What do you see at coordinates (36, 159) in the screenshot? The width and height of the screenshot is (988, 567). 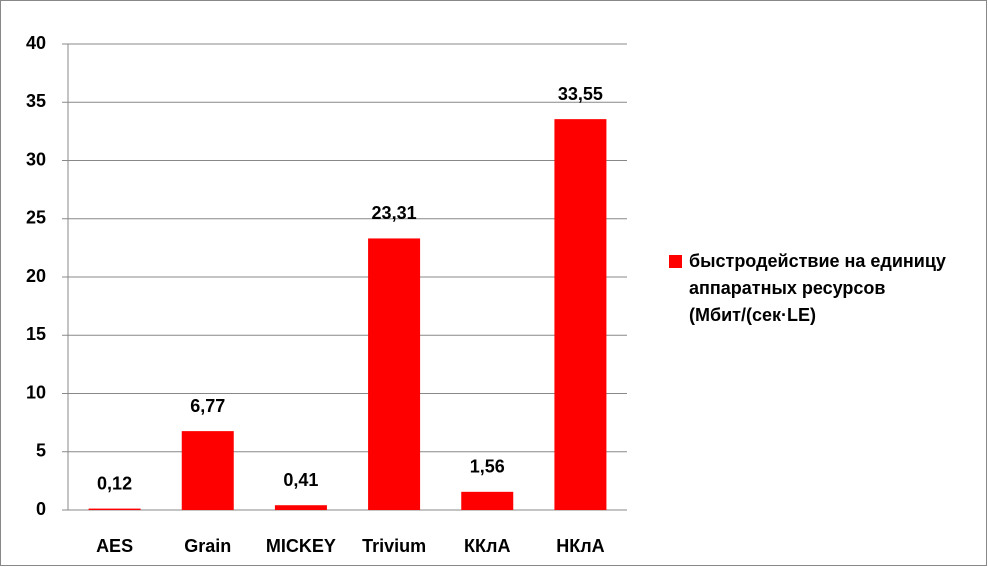 I see `y-tick-label: 30` at bounding box center [36, 159].